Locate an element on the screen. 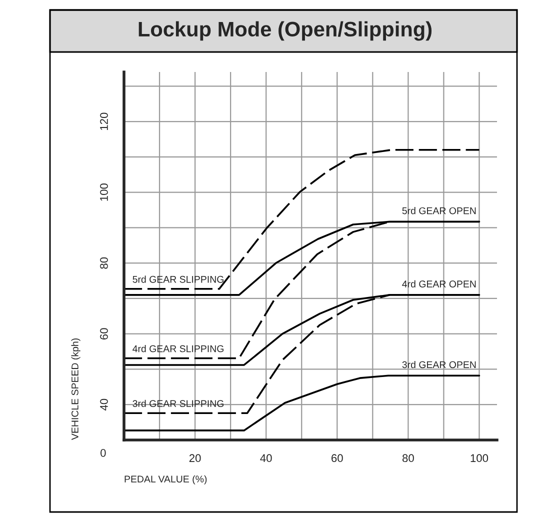 This screenshot has height=529, width=533. series-label: 3rd GEAR OPEN is located at coordinates (439, 364).